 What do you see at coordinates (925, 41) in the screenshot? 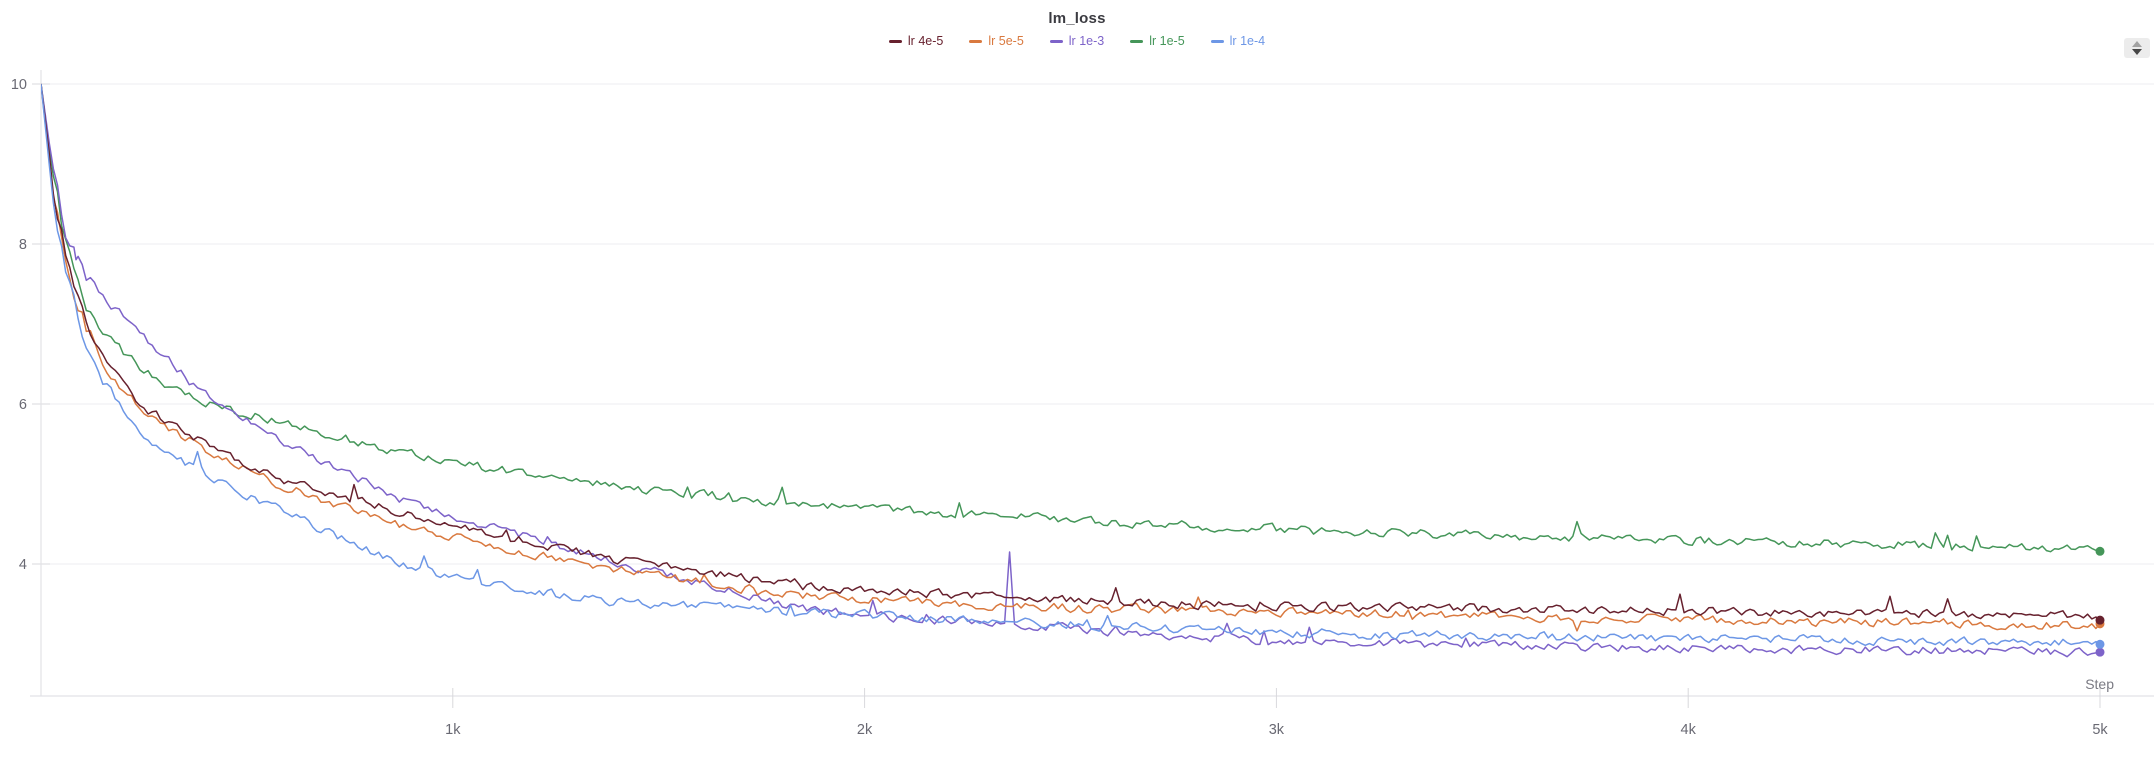
I see `legend-label: lr 4e-5` at bounding box center [925, 41].